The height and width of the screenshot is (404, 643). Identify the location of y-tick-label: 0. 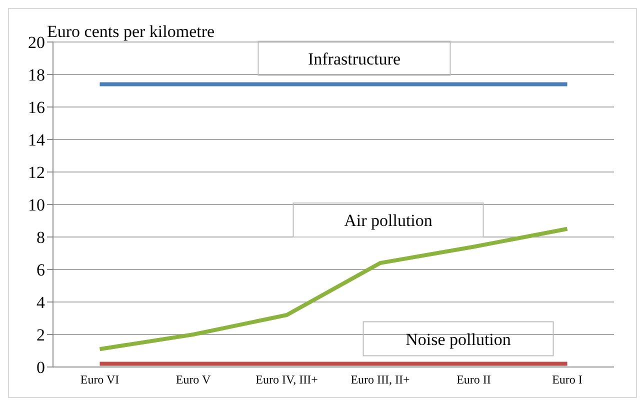
(40, 368).